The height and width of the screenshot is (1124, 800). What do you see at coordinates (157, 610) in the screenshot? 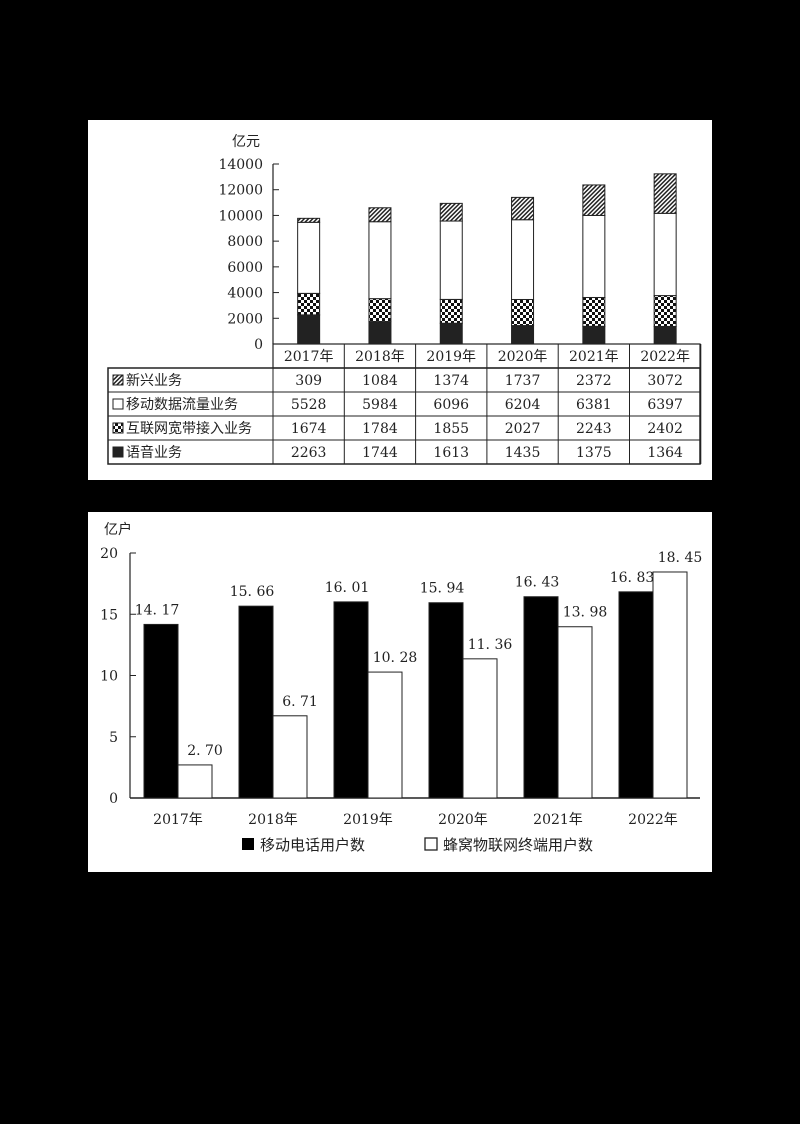
I see `bar-value-label: 14. 17` at bounding box center [157, 610].